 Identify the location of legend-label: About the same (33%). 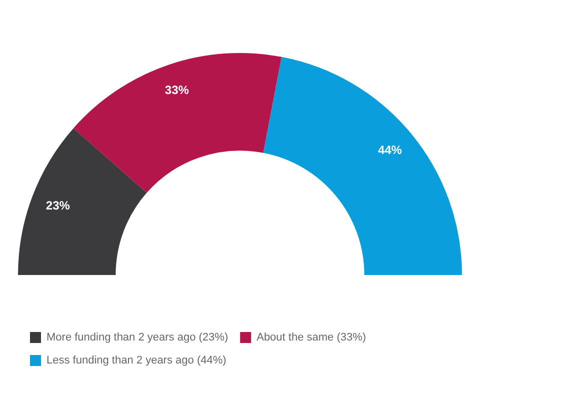
(311, 338).